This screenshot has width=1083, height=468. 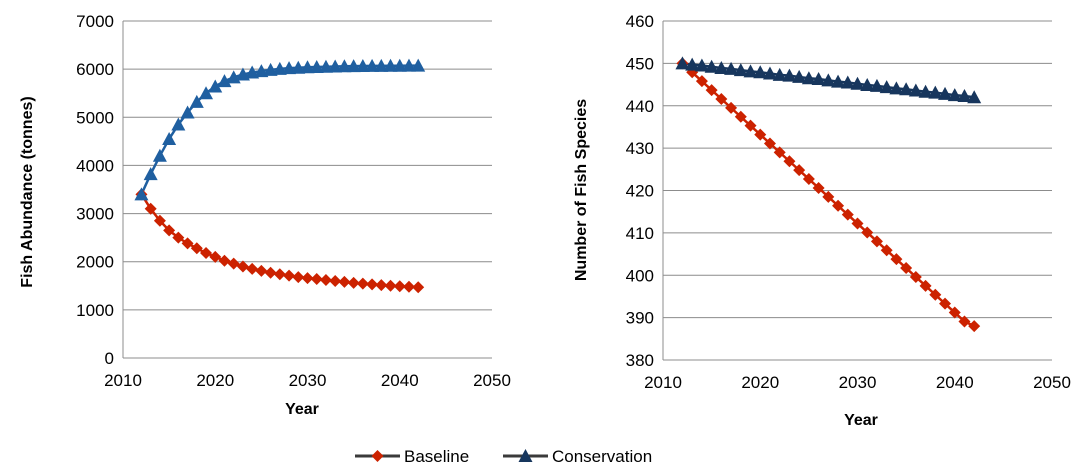 I want to click on y-tick-label: 5000, so click(x=95, y=117).